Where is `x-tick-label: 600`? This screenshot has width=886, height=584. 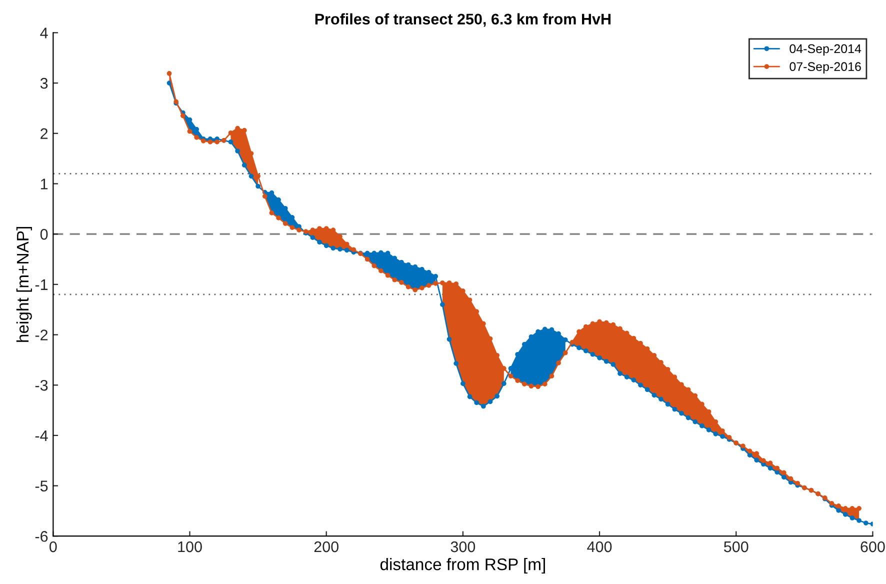
x-tick-label: 600 is located at coordinates (872, 546).